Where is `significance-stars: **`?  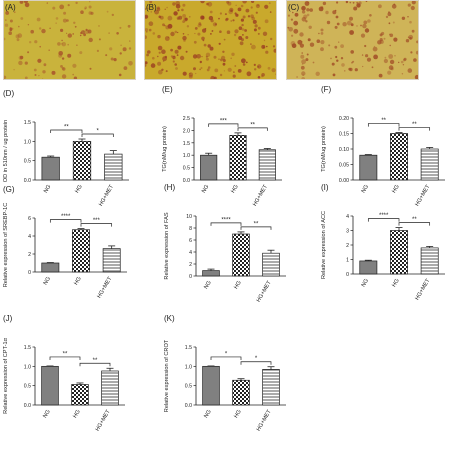
significance-stars: ** is located at coordinates (252, 125).